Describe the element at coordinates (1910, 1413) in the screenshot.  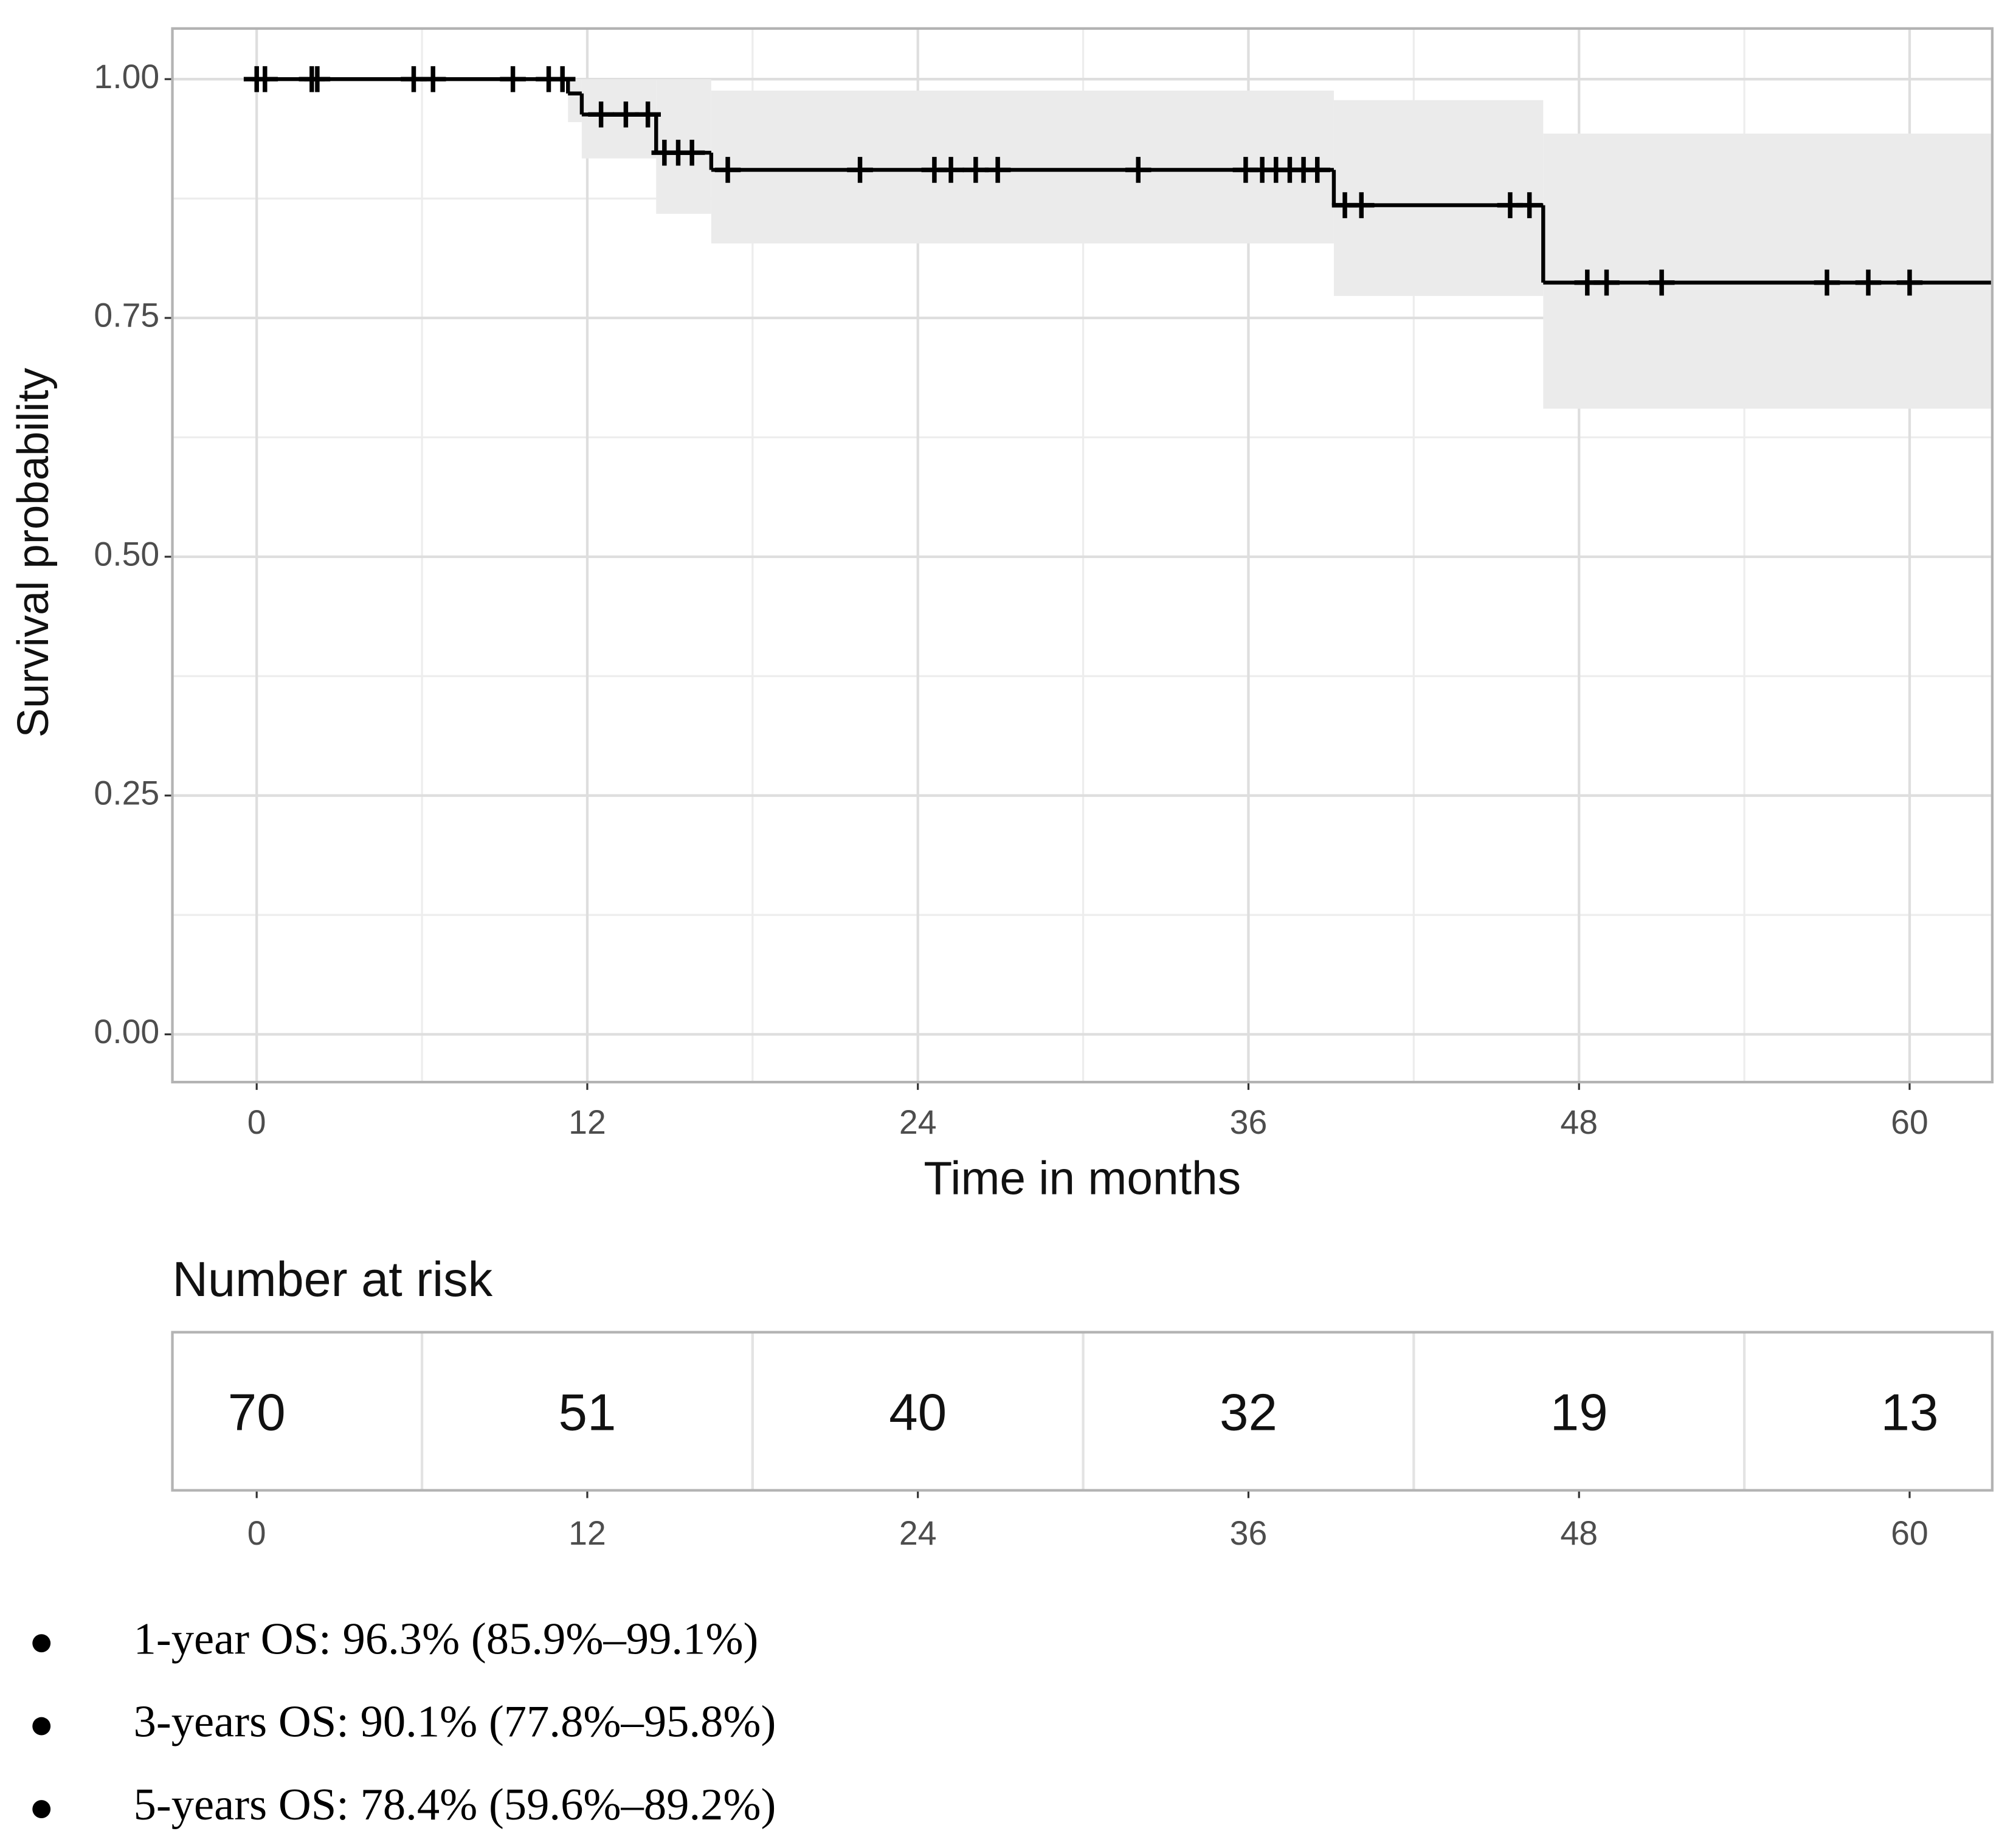
I see `risk-count: 13` at that location.